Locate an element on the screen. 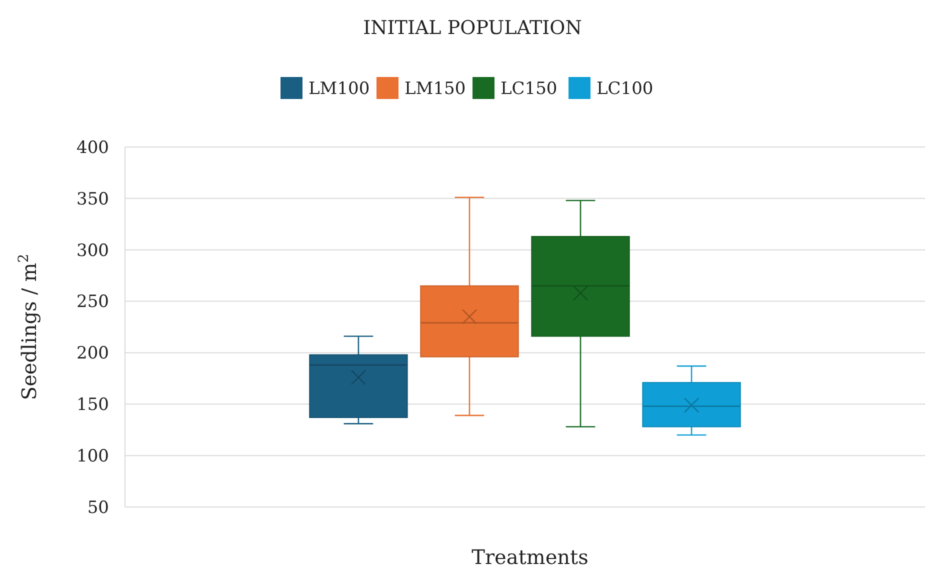 The image size is (925, 574). y-tick-label: 100 is located at coordinates (92, 456).